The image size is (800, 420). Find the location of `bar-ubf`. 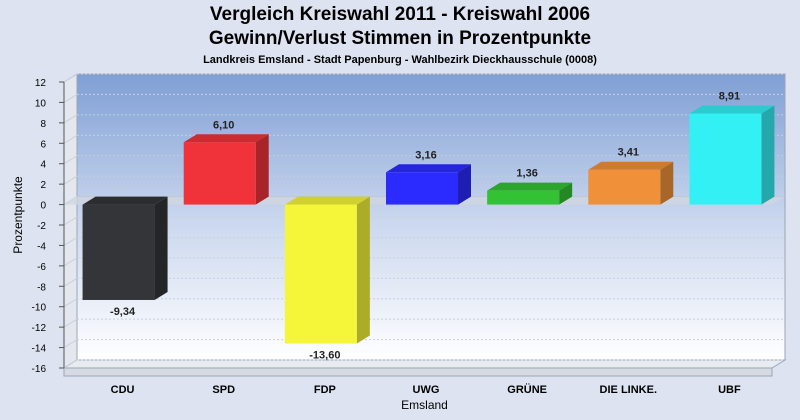

bar-ubf is located at coordinates (732, 155).